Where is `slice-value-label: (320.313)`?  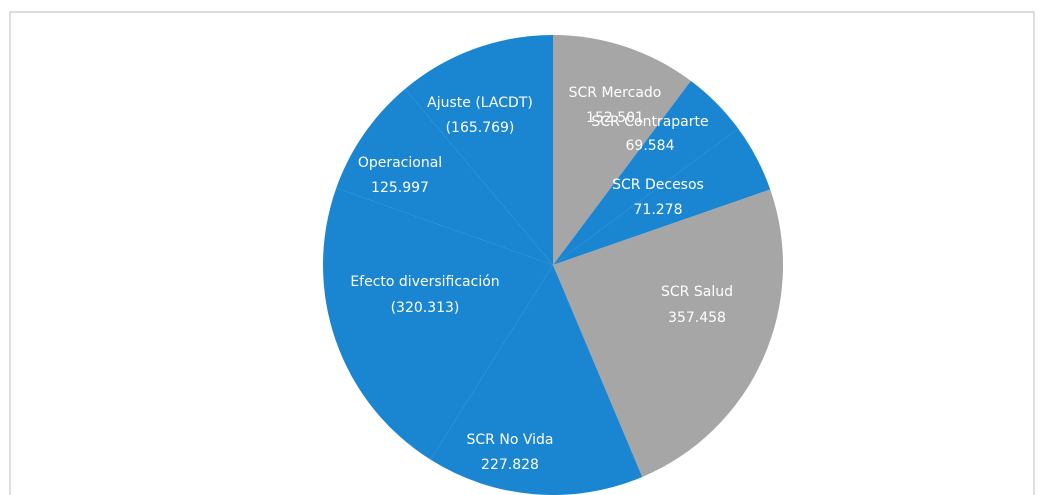
slice-value-label: (320.313) is located at coordinates (425, 308).